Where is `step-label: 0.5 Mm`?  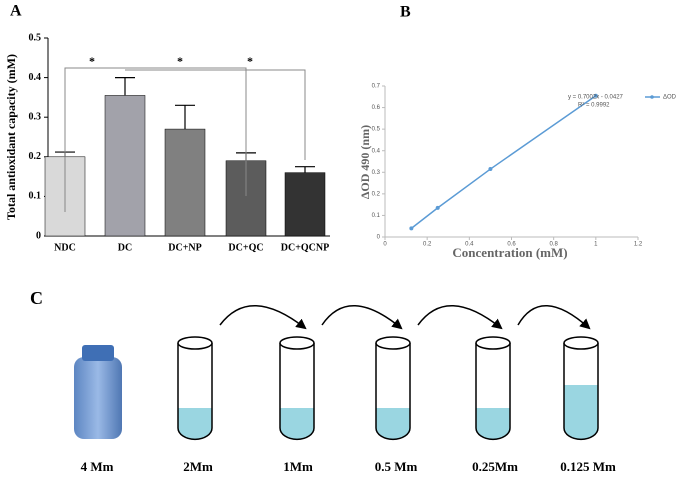 step-label: 0.5 Mm is located at coordinates (396, 466).